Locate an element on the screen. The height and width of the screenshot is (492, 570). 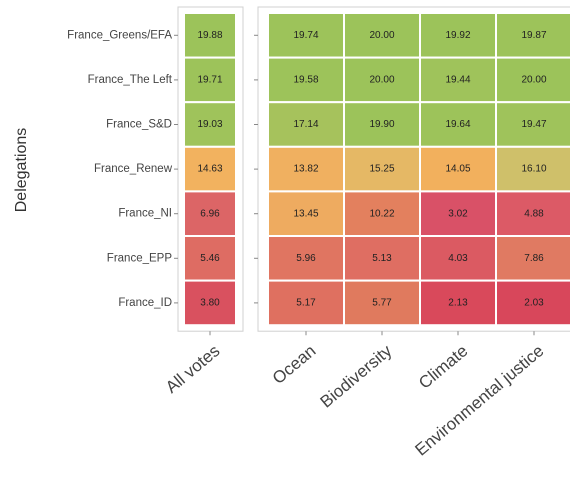
row-label: France_The Left is located at coordinates (130, 80).